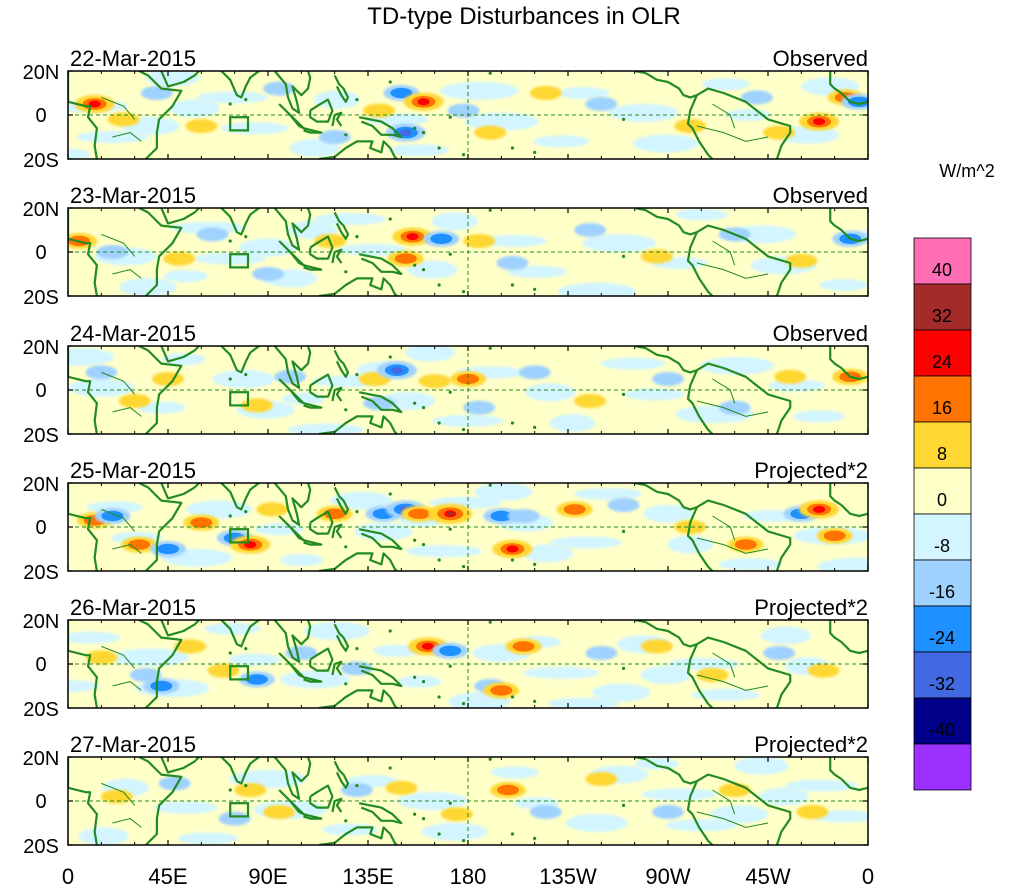 The image size is (1021, 890). Describe the element at coordinates (367, 876) in the screenshot. I see `x-tick-label: 135E` at that location.